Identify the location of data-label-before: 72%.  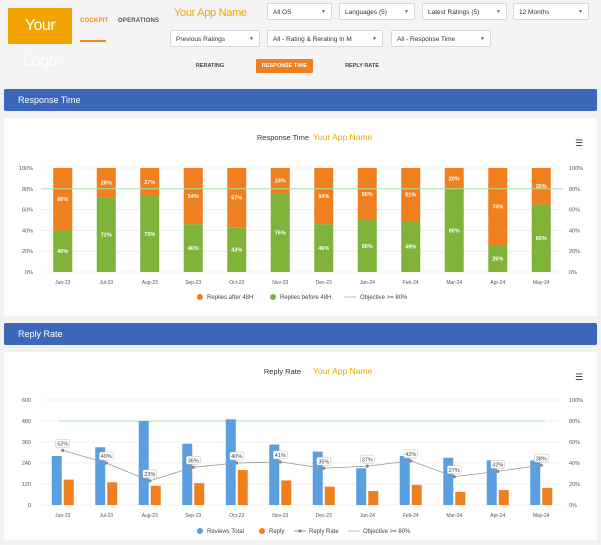
(106, 236).